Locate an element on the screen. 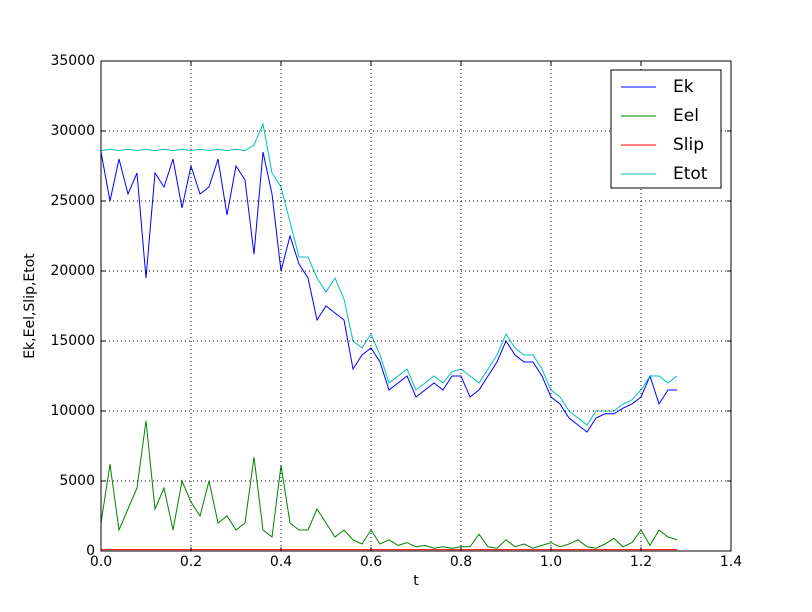 This screenshot has width=812, height=612. y-axis-label: Ek,Eel,Slip,Etot is located at coordinates (30, 306).